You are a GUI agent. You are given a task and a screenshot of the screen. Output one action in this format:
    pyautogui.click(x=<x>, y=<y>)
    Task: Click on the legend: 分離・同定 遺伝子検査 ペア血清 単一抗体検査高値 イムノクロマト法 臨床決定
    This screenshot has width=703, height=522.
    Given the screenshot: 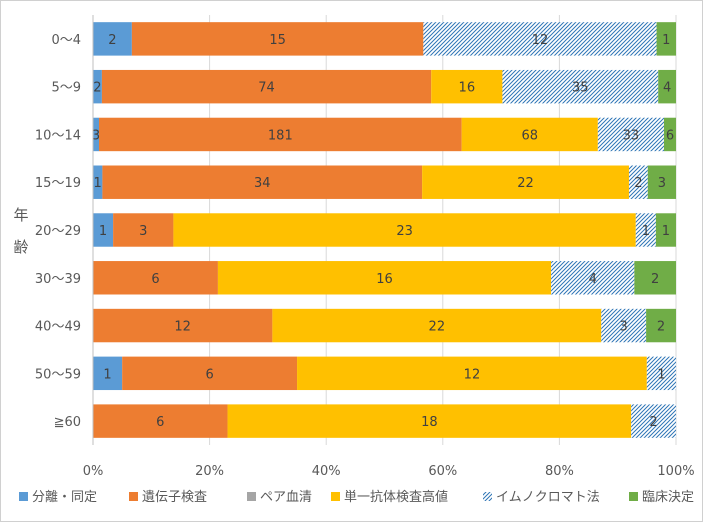 What is the action you would take?
    pyautogui.click(x=356, y=497)
    